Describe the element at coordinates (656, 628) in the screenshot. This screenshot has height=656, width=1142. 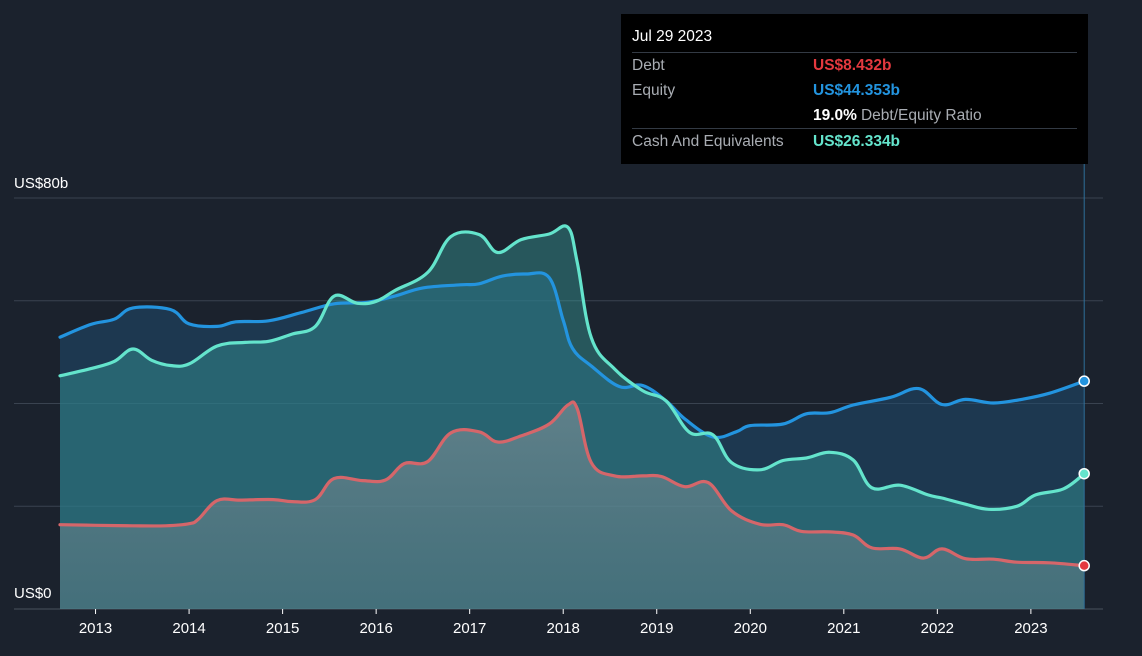
I see `x-tick-label: 2019` at that location.